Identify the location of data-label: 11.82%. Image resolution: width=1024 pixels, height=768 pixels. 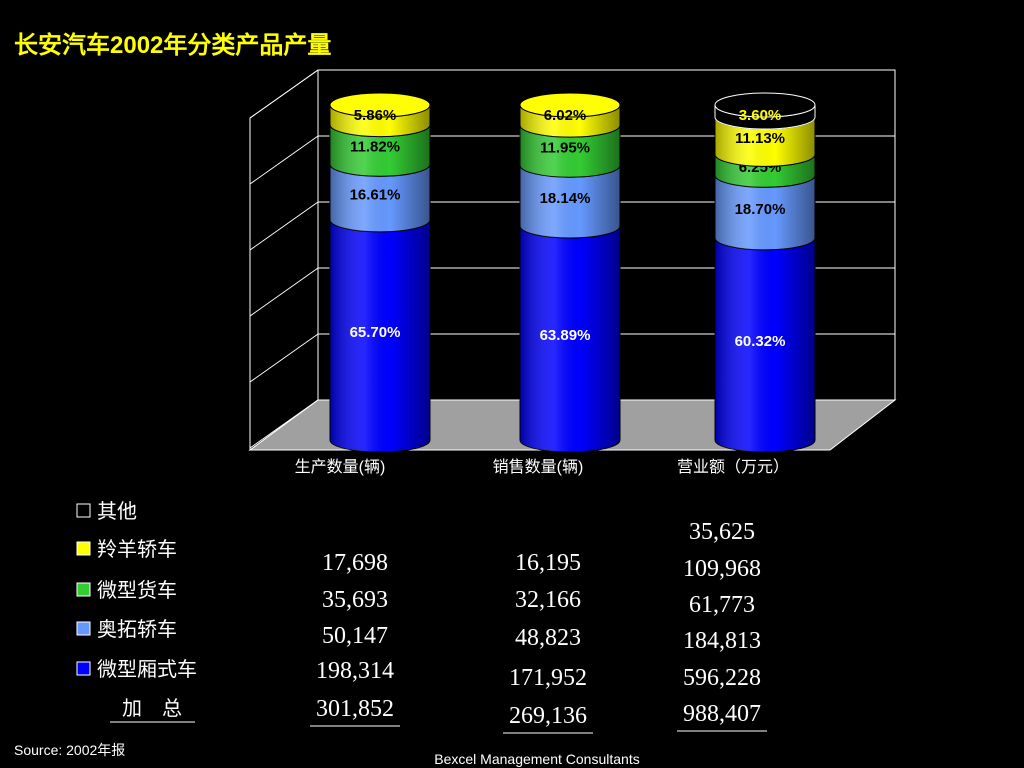
(375, 147).